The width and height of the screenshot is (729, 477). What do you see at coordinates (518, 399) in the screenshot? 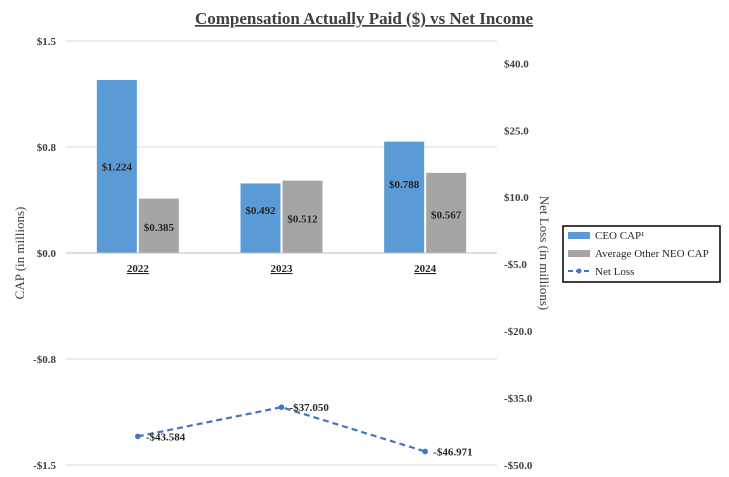
I see `y2-tick-label: -$35.0` at bounding box center [518, 399].